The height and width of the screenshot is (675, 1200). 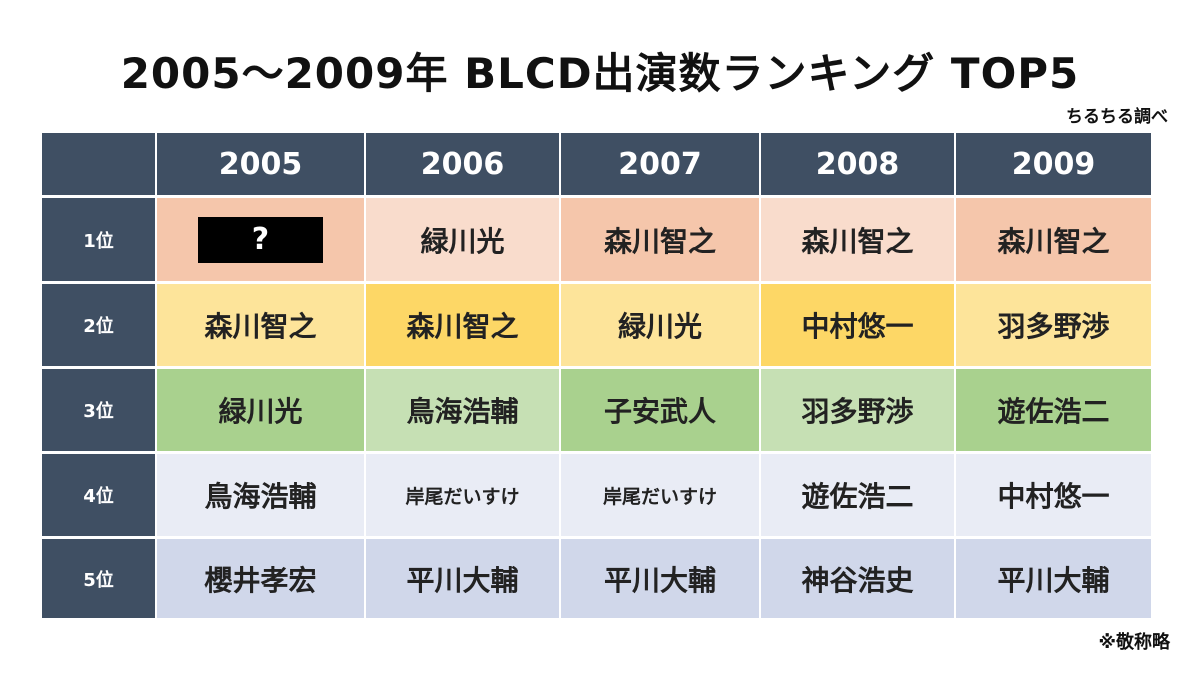 I want to click on column-header: 2005, so click(x=260, y=164).